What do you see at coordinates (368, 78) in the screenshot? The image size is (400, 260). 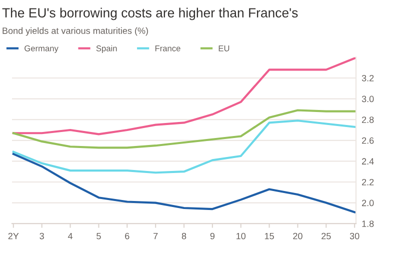 I see `y-tick-label: 3.2` at bounding box center [368, 78].